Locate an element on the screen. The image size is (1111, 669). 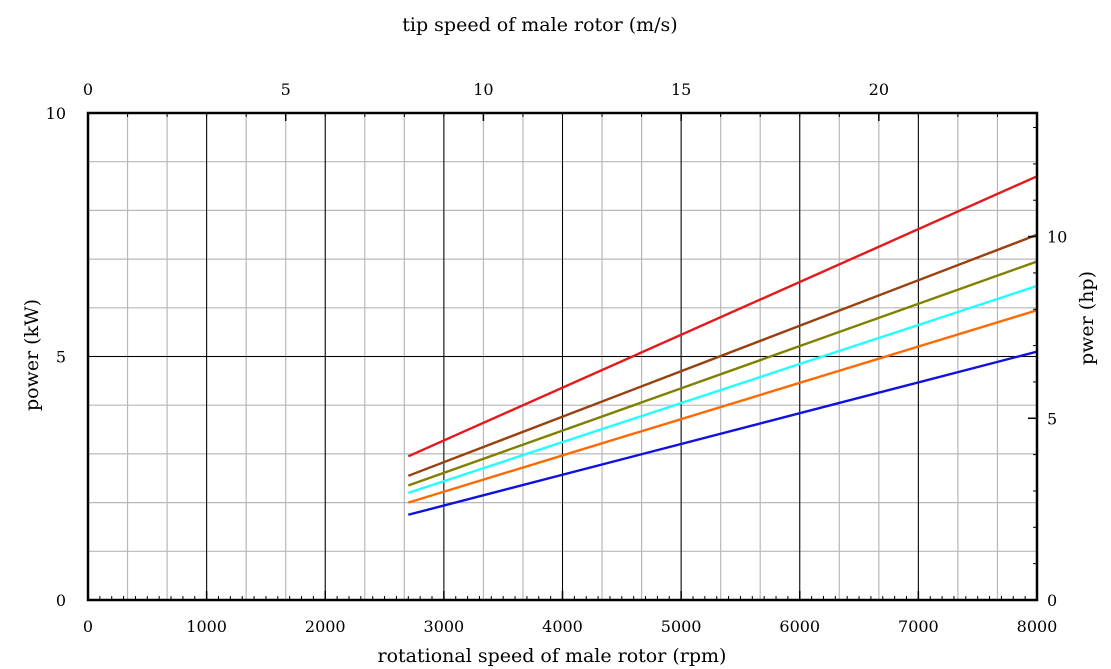
right-tick-label: 5 is located at coordinates (1052, 418).